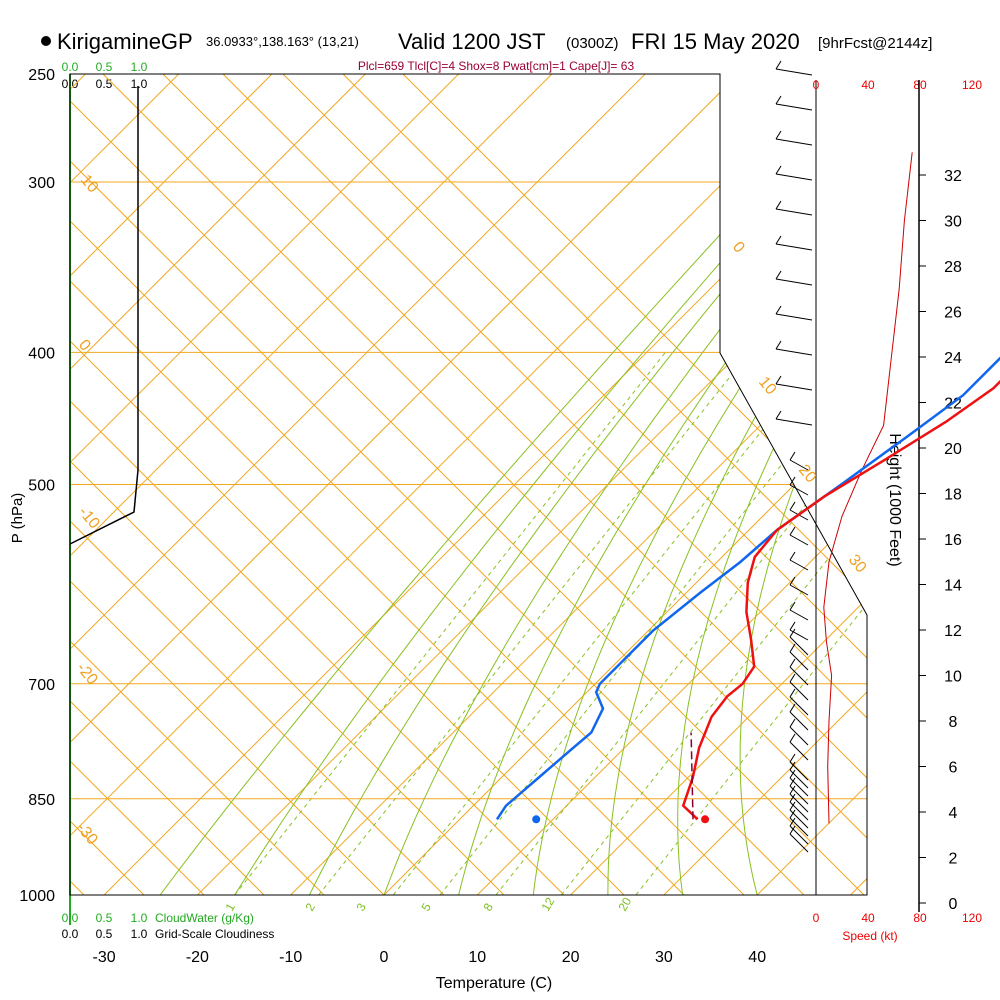 Image resolution: width=1000 pixels, height=1000 pixels. What do you see at coordinates (894, 499) in the screenshot?
I see `height-axis-label: Height (1000 Feet)` at bounding box center [894, 499].